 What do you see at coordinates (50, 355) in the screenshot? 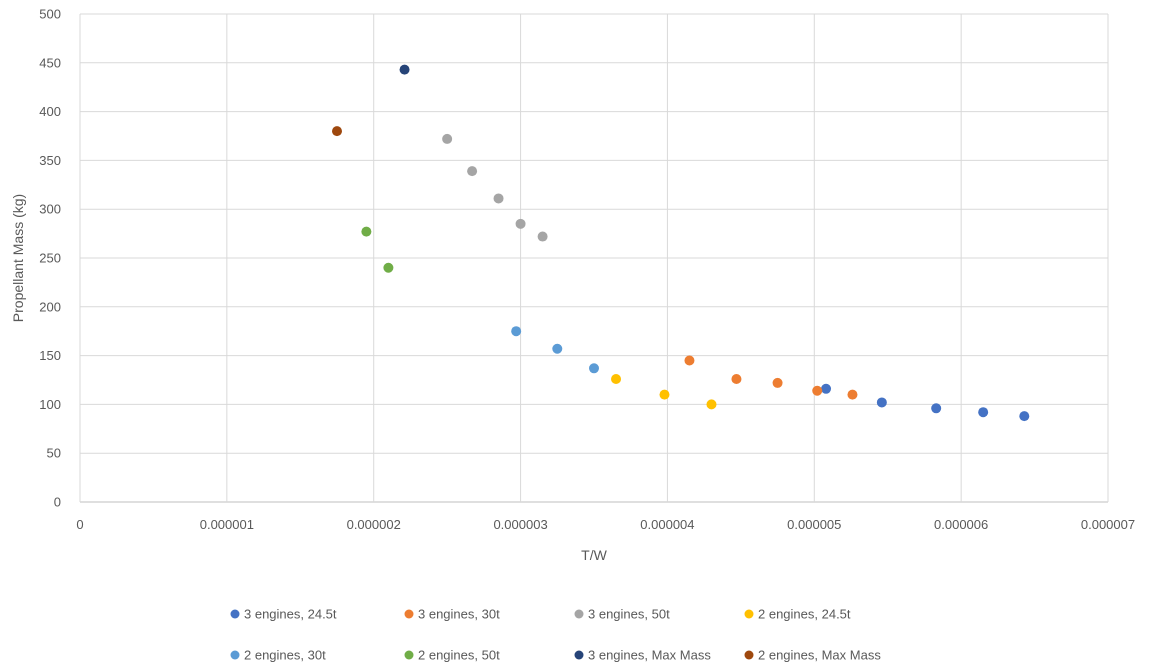
I see `y-tick-label: 150` at bounding box center [50, 355].